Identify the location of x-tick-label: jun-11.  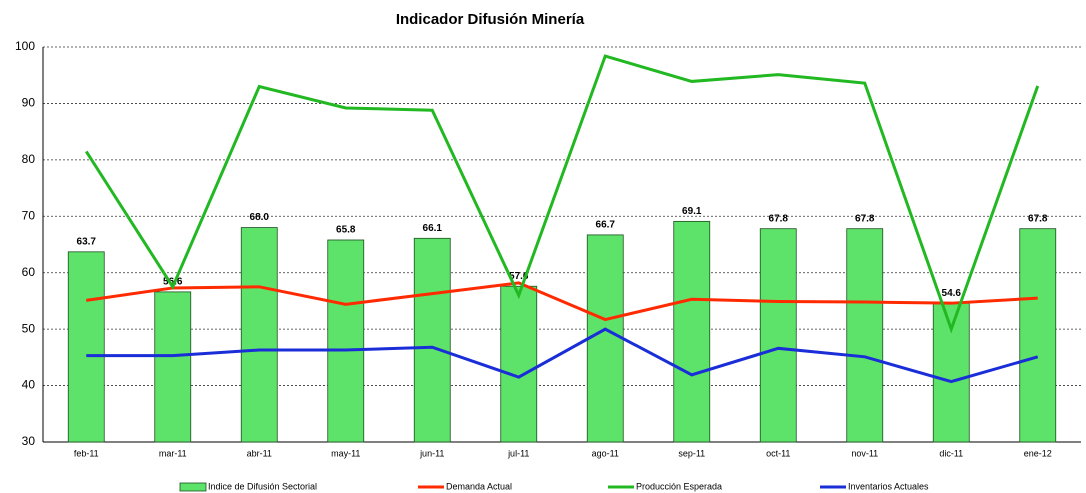
(431, 453).